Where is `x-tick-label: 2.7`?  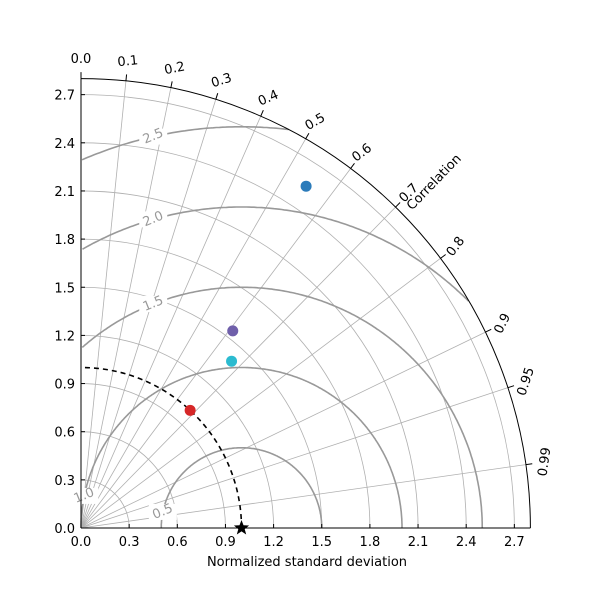 x-tick-label: 2.7 is located at coordinates (514, 542).